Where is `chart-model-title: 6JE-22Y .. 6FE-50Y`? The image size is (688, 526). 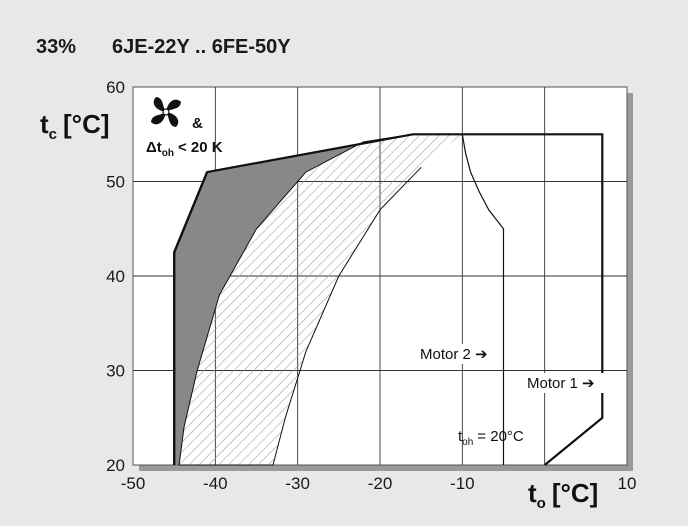 chart-model-title: 6JE-22Y .. 6FE-50Y is located at coordinates (201, 47).